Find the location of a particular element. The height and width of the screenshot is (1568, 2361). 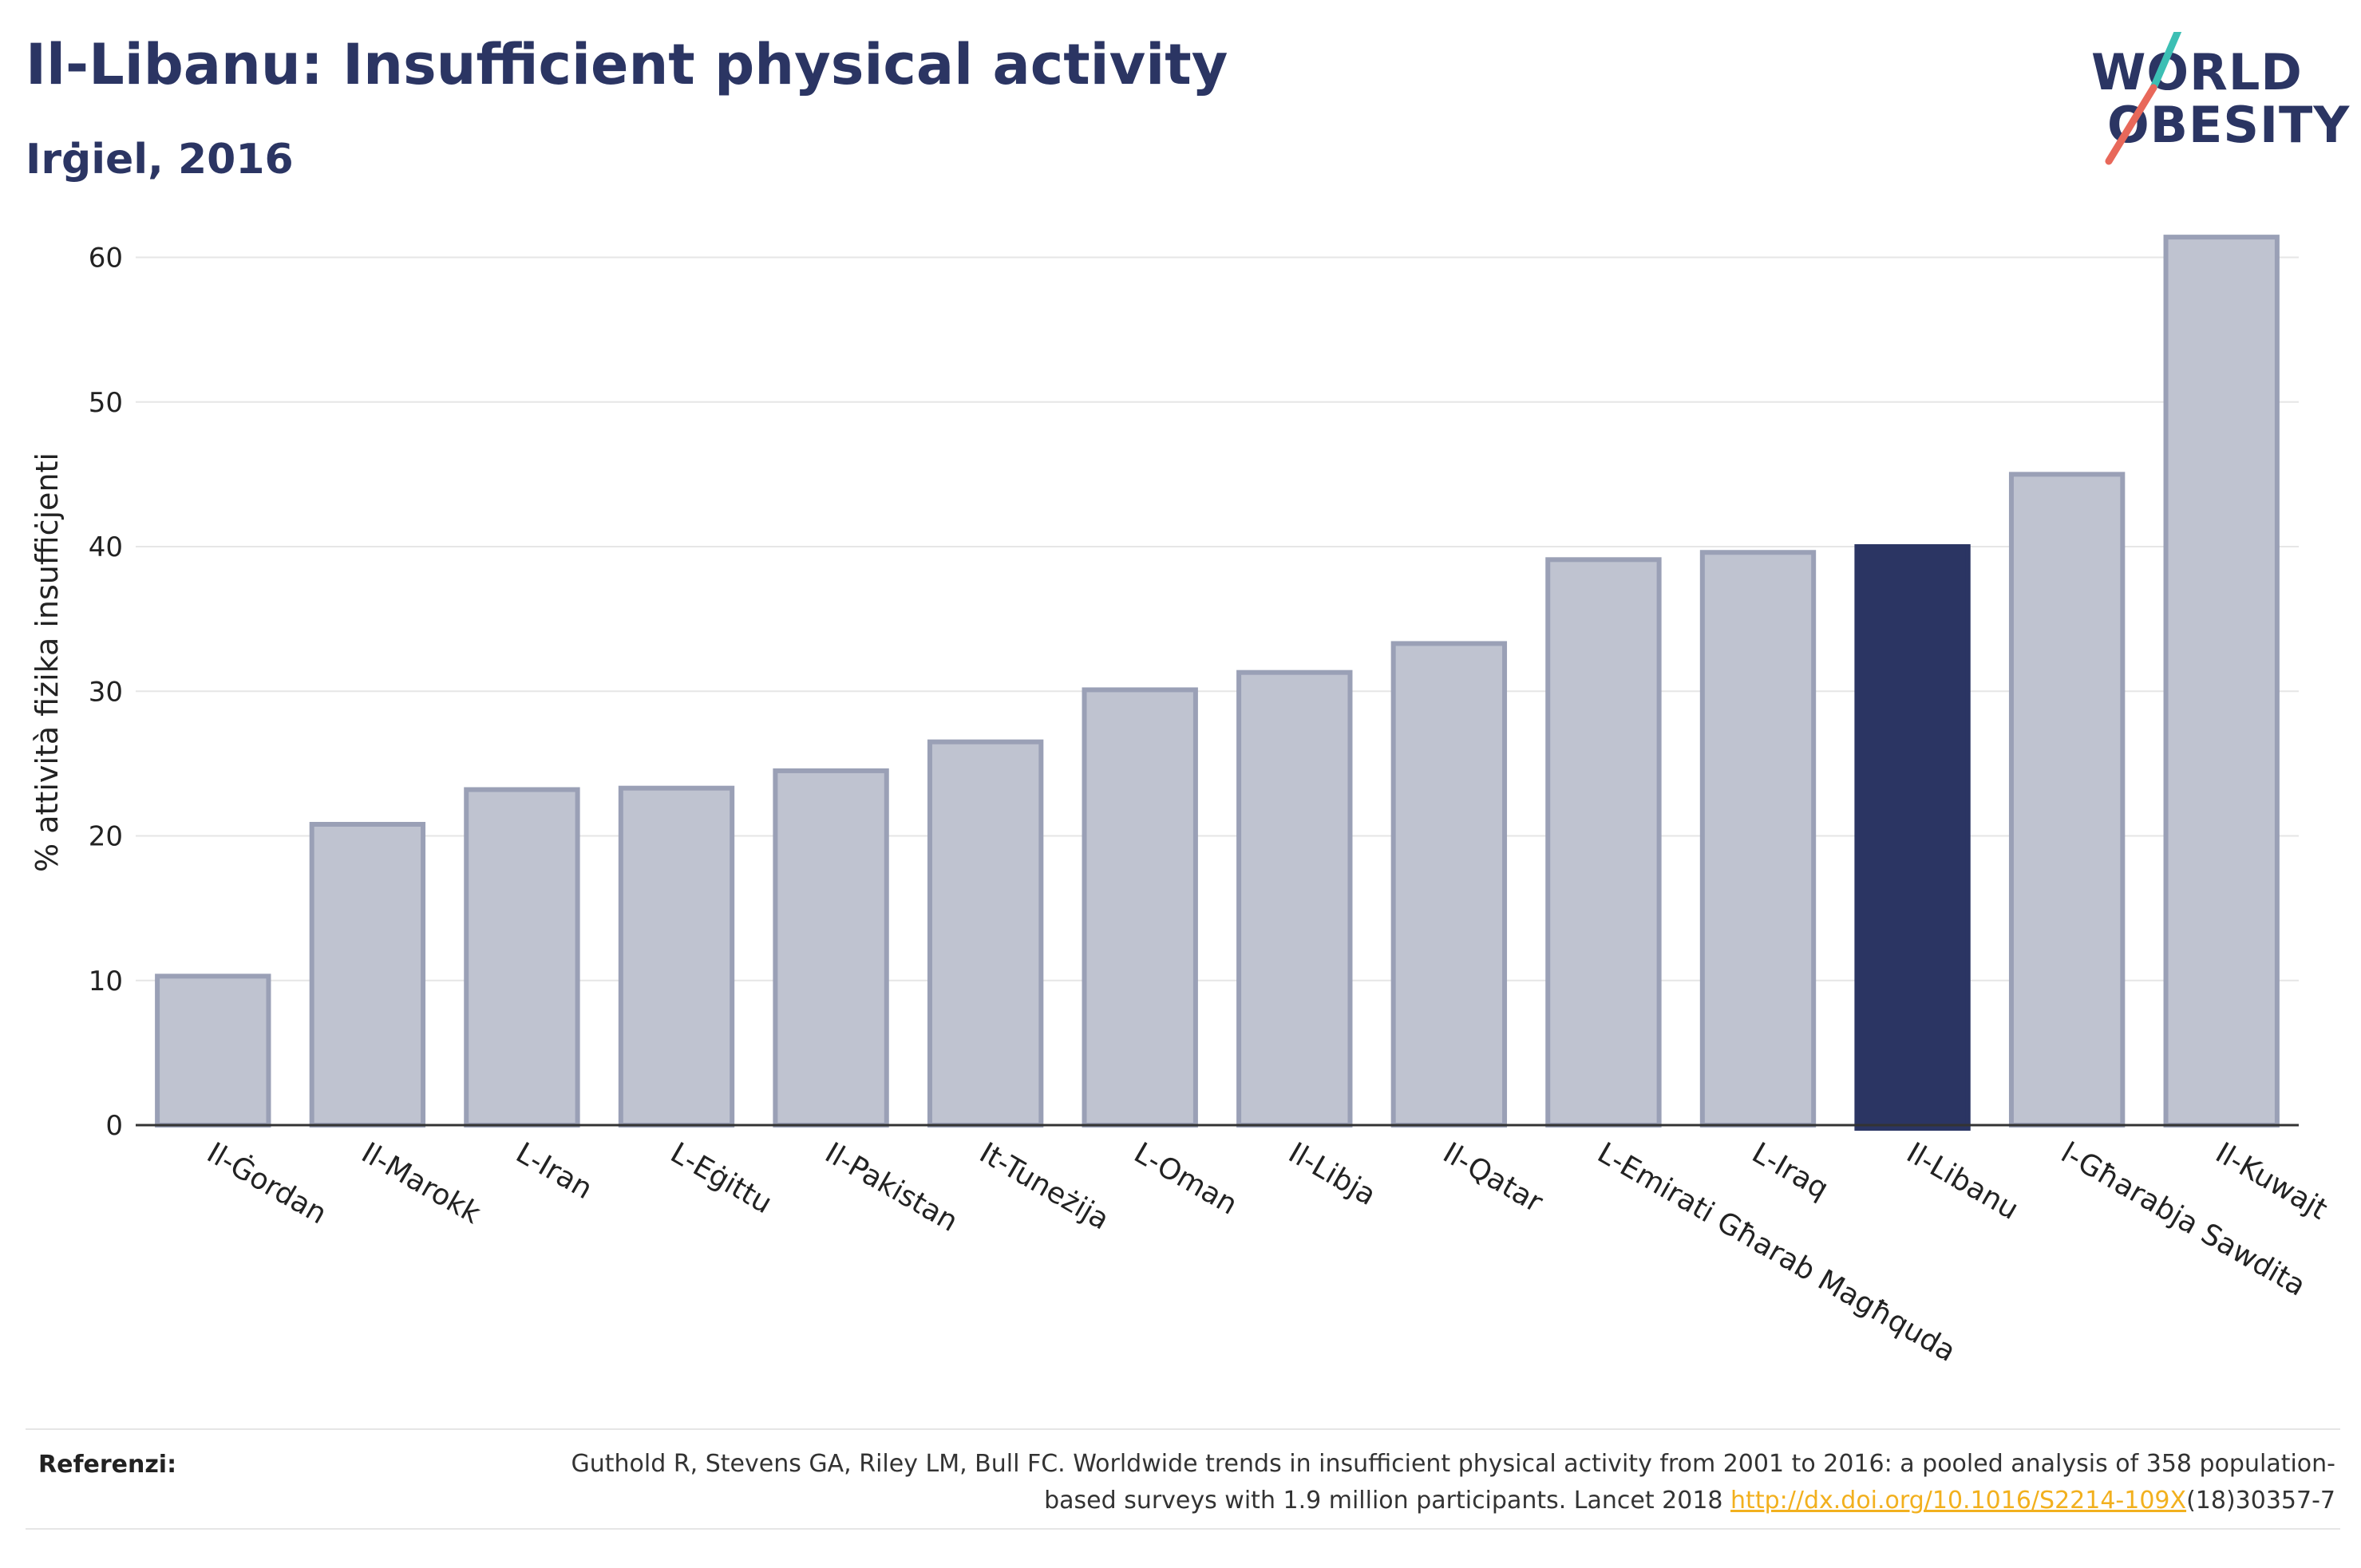

y-tick-label: 30 is located at coordinates (106, 692).